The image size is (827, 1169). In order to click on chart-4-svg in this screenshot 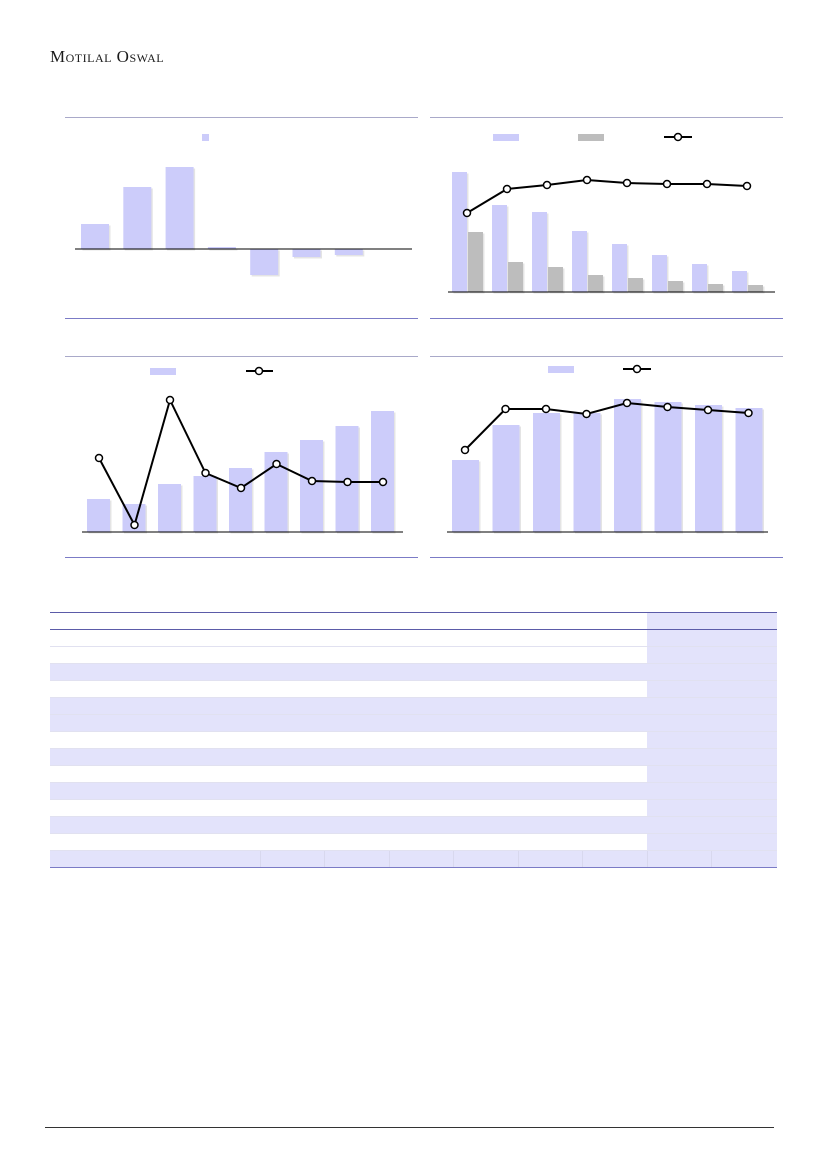, I will do `click(607, 449)`.